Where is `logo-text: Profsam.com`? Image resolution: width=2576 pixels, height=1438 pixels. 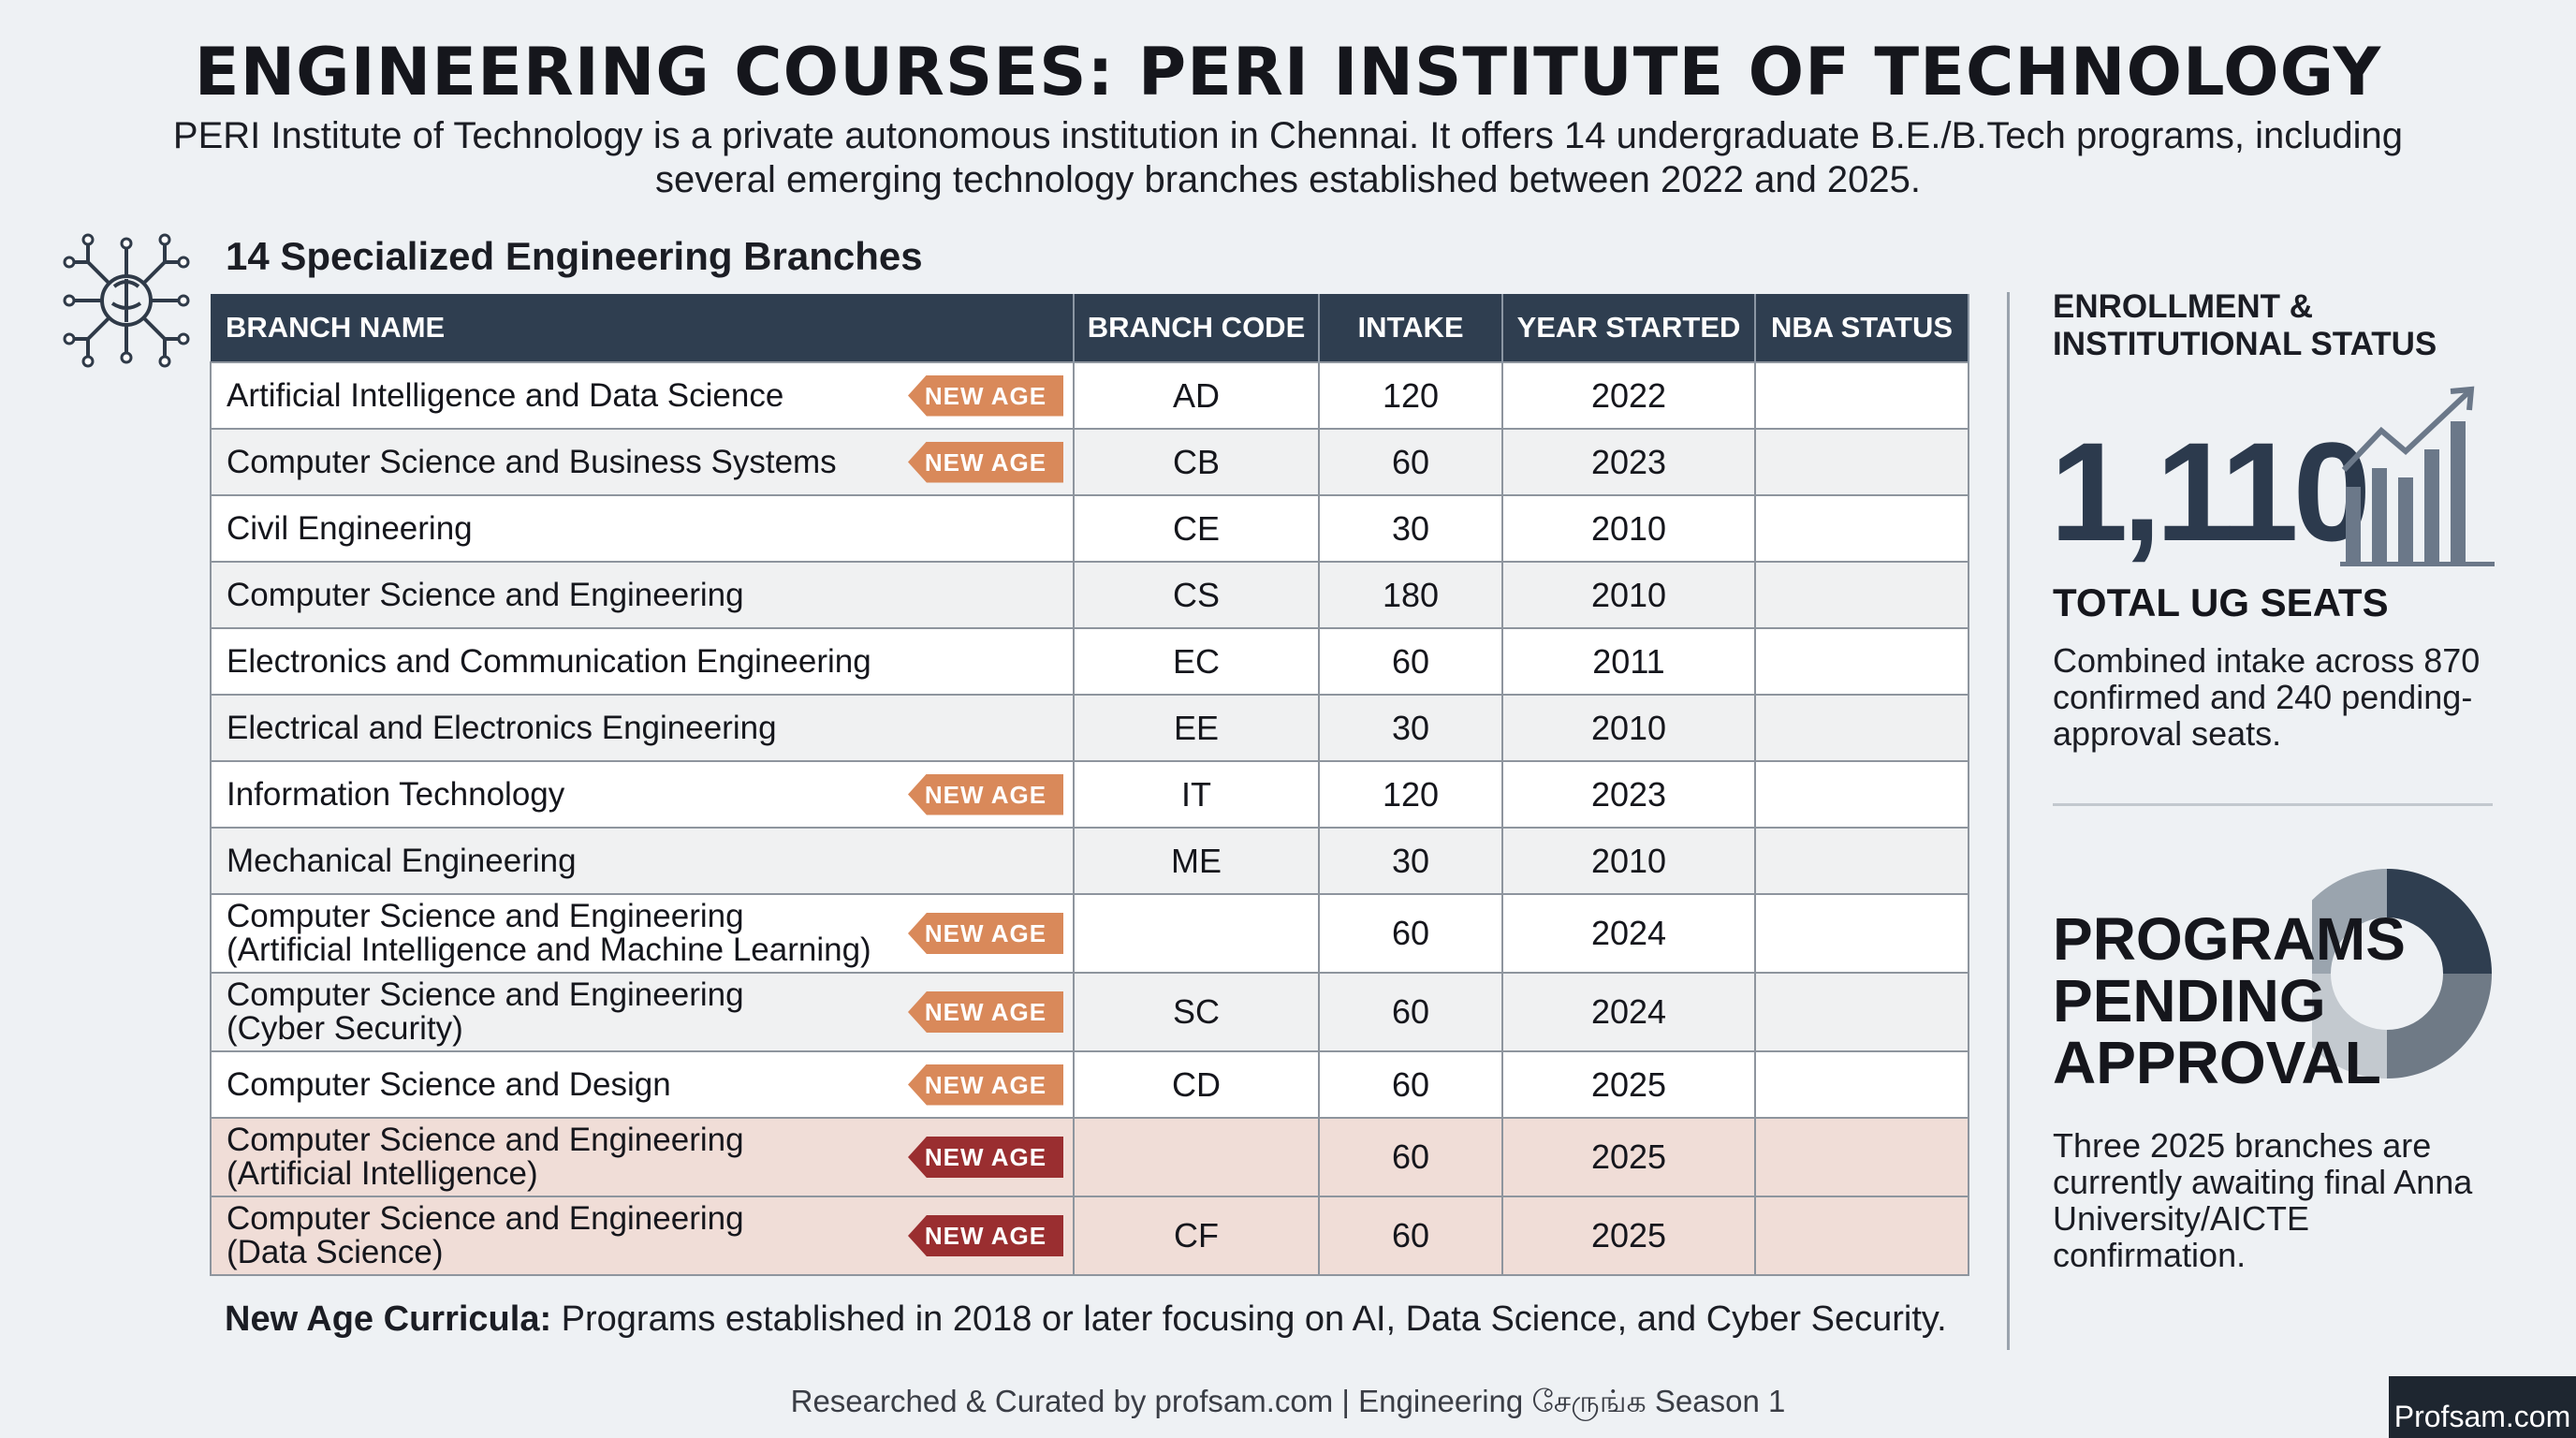 logo-text: Profsam.com is located at coordinates (2482, 1416).